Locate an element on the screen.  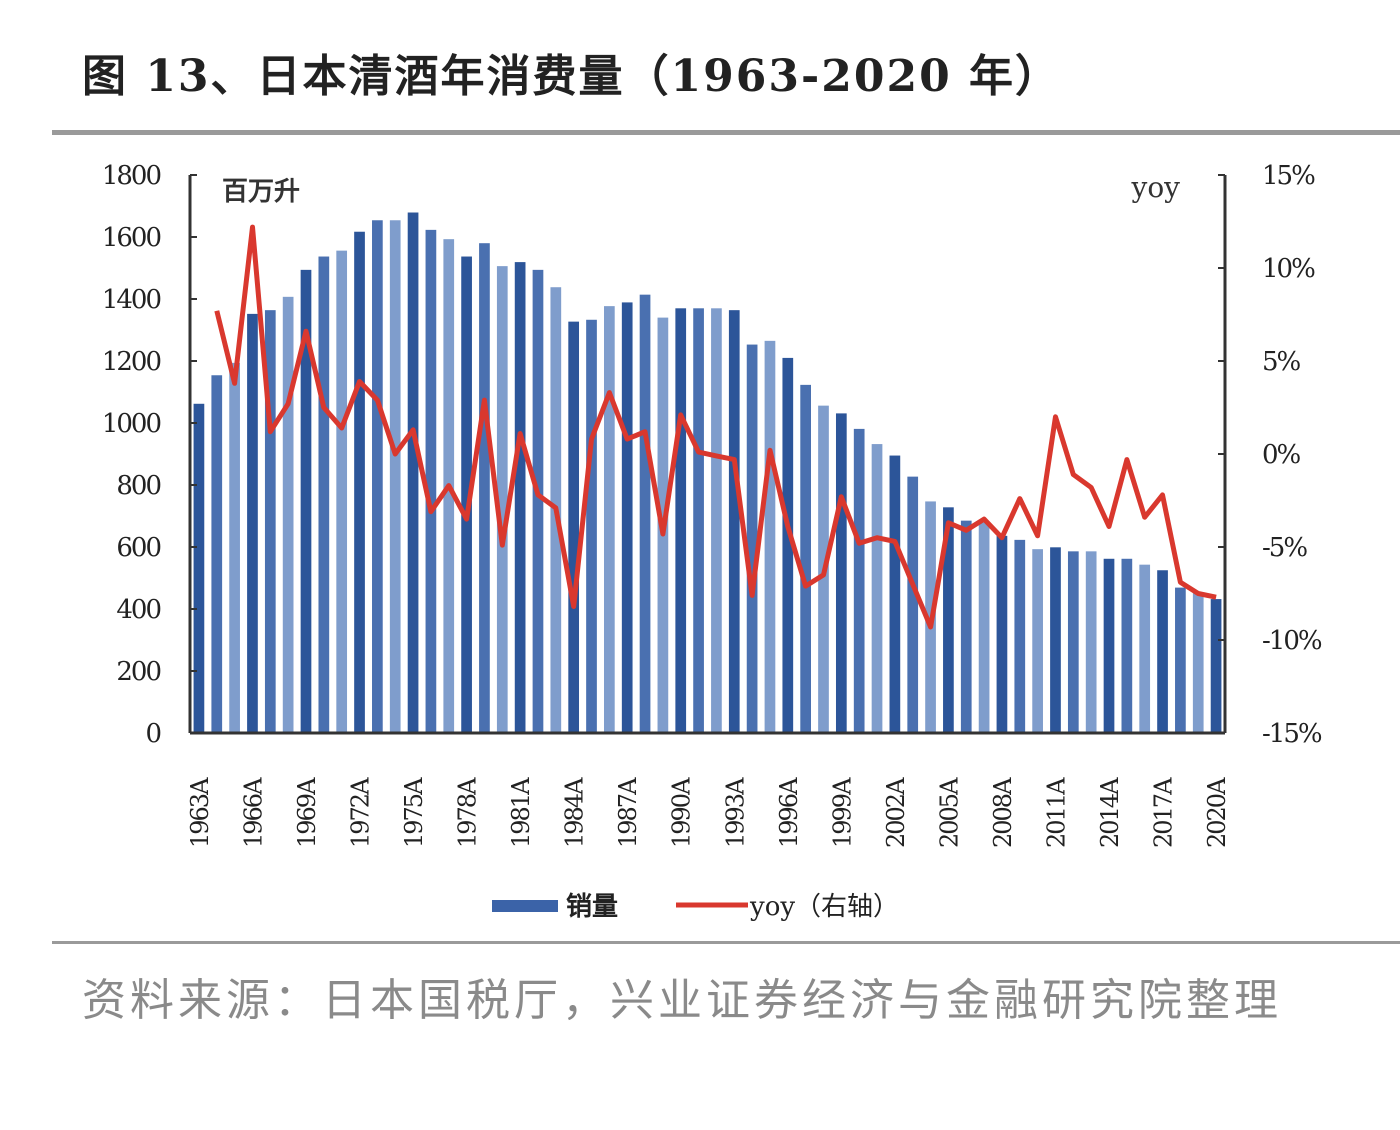
bar-1993A is located at coordinates (734, 521).